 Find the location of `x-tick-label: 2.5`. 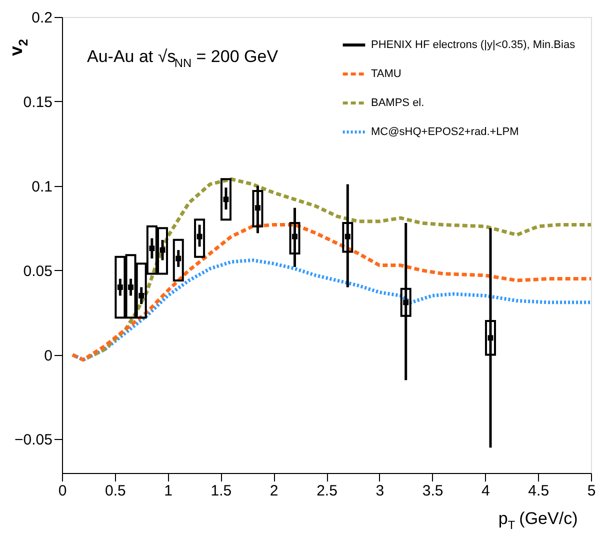

x-tick-label: 2.5 is located at coordinates (327, 491).